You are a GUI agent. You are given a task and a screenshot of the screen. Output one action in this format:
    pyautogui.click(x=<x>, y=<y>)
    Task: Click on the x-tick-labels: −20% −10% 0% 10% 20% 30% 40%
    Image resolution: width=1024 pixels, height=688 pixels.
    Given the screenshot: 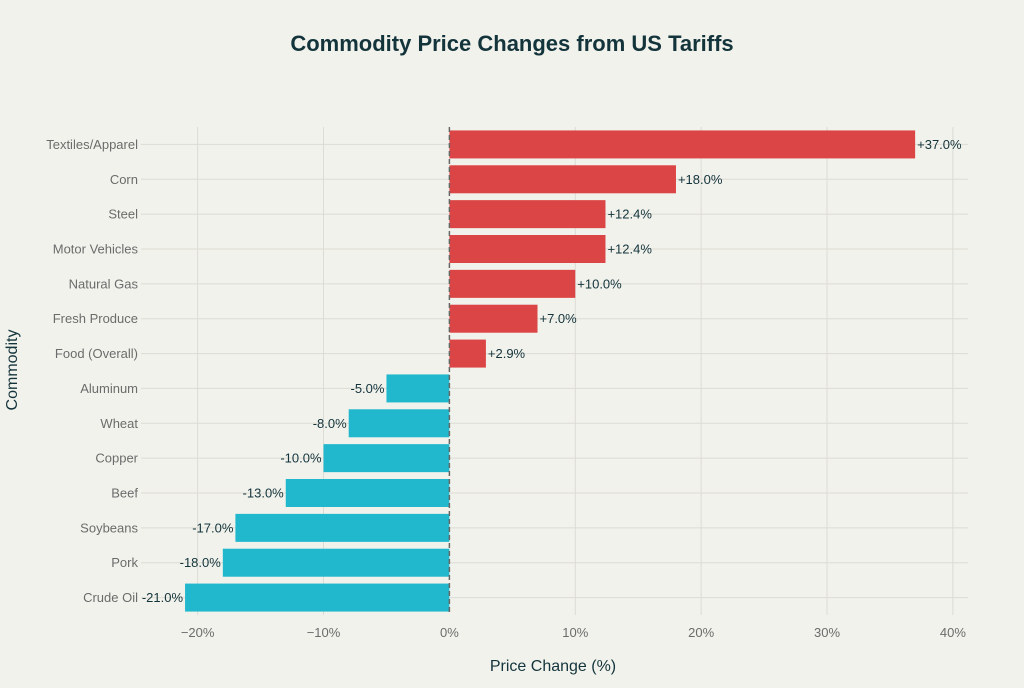 What is the action you would take?
    pyautogui.click(x=574, y=632)
    